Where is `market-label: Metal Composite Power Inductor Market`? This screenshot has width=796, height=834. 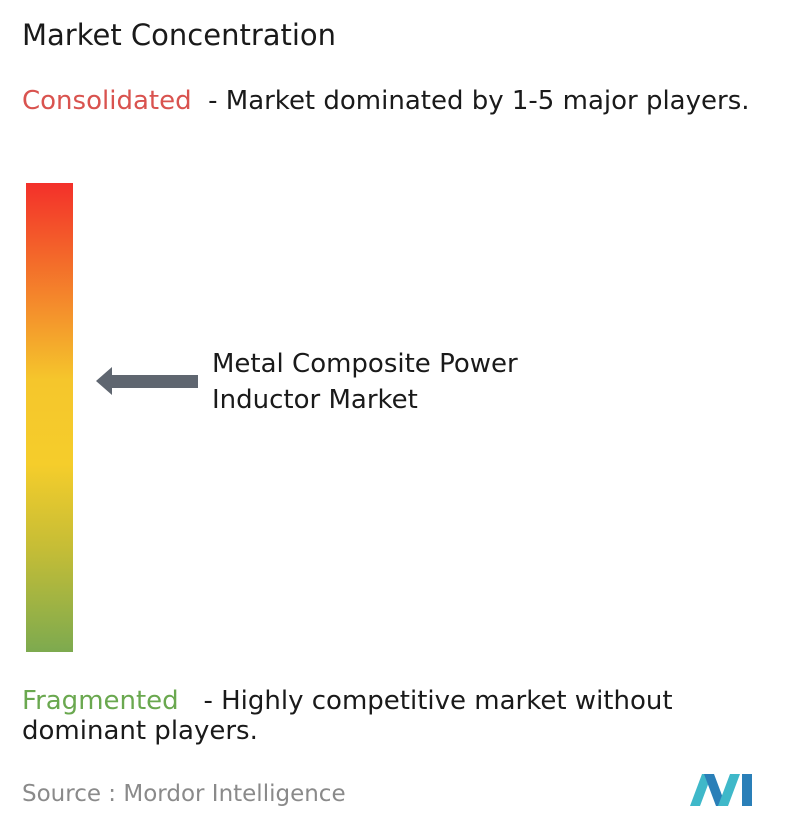
market-label: Metal Composite Power Inductor Market is located at coordinates (365, 382).